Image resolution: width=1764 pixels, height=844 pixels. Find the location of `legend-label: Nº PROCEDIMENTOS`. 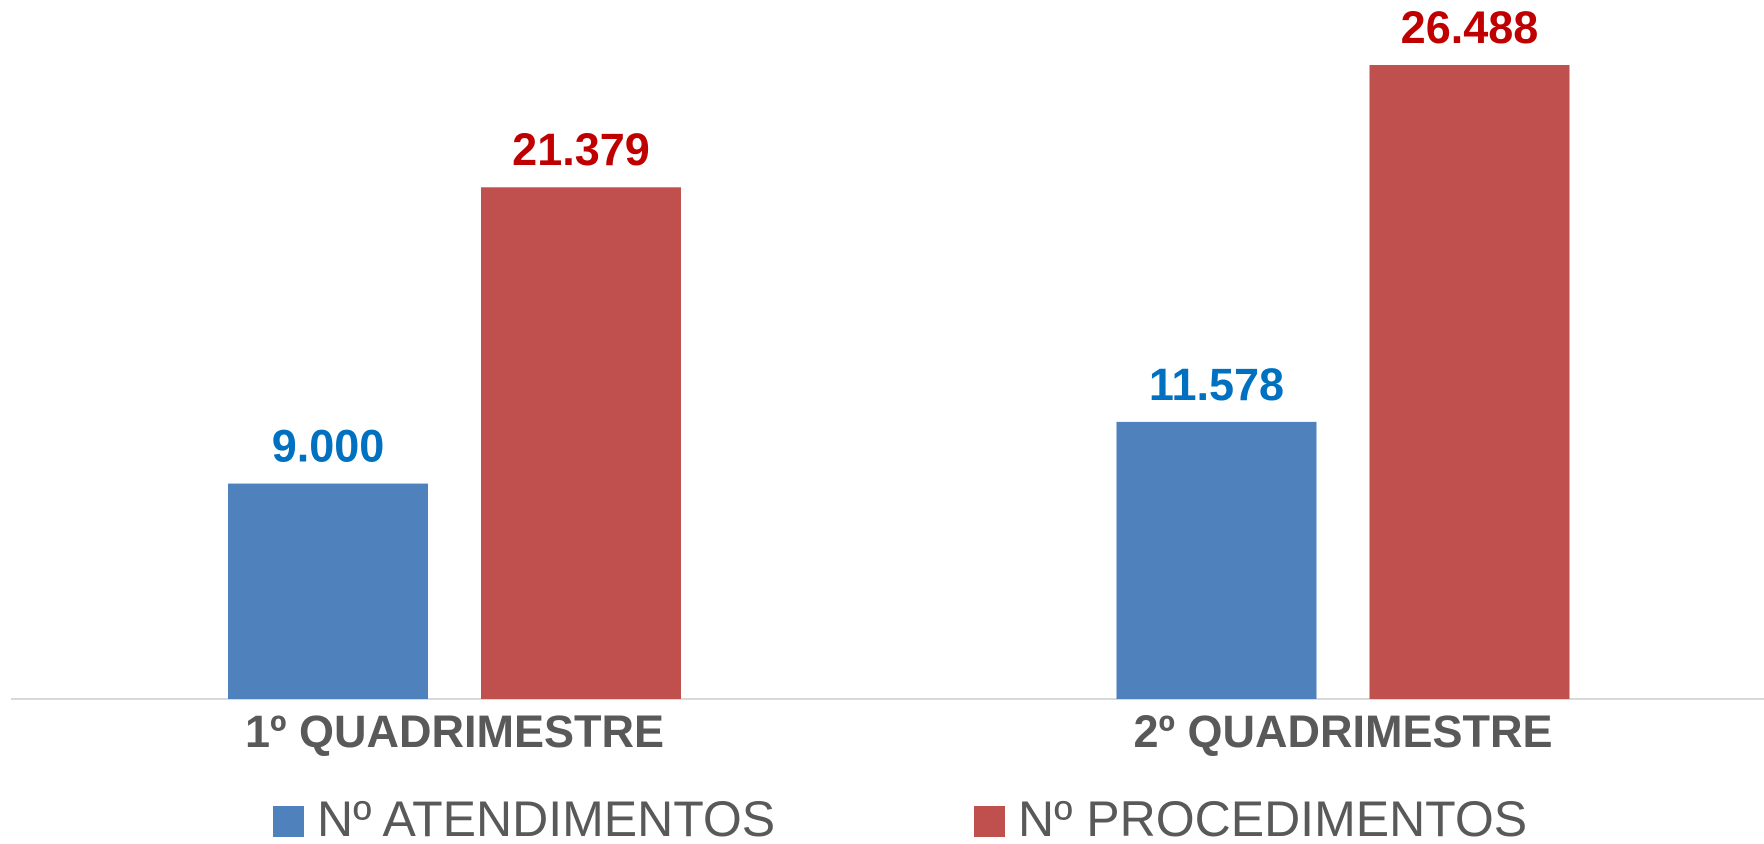

legend-label: Nº PROCEDIMENTOS is located at coordinates (1272, 817).